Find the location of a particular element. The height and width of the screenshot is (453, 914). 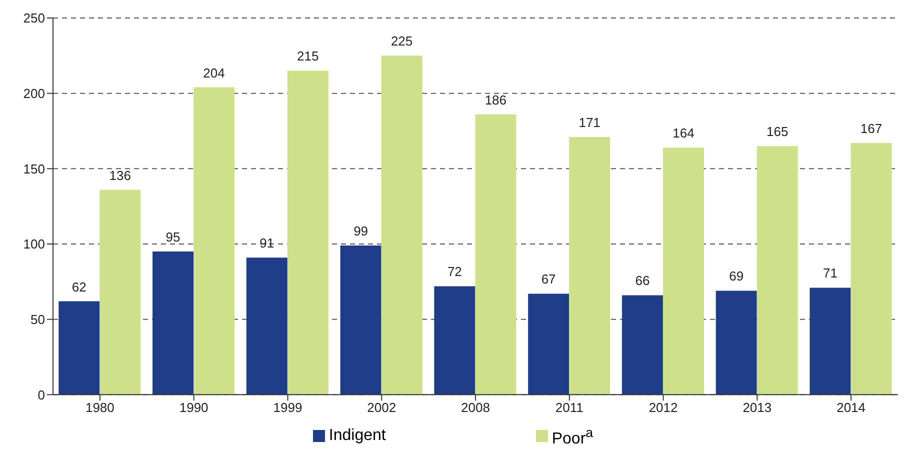

x-tick-label: 2002 is located at coordinates (381, 407).